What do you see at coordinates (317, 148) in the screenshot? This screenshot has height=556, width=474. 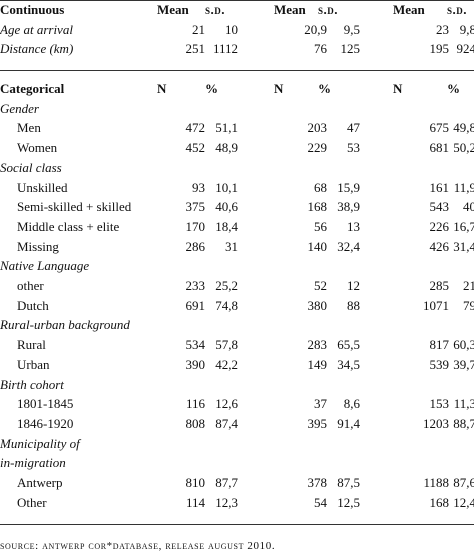 I see `cell-value: 229` at bounding box center [317, 148].